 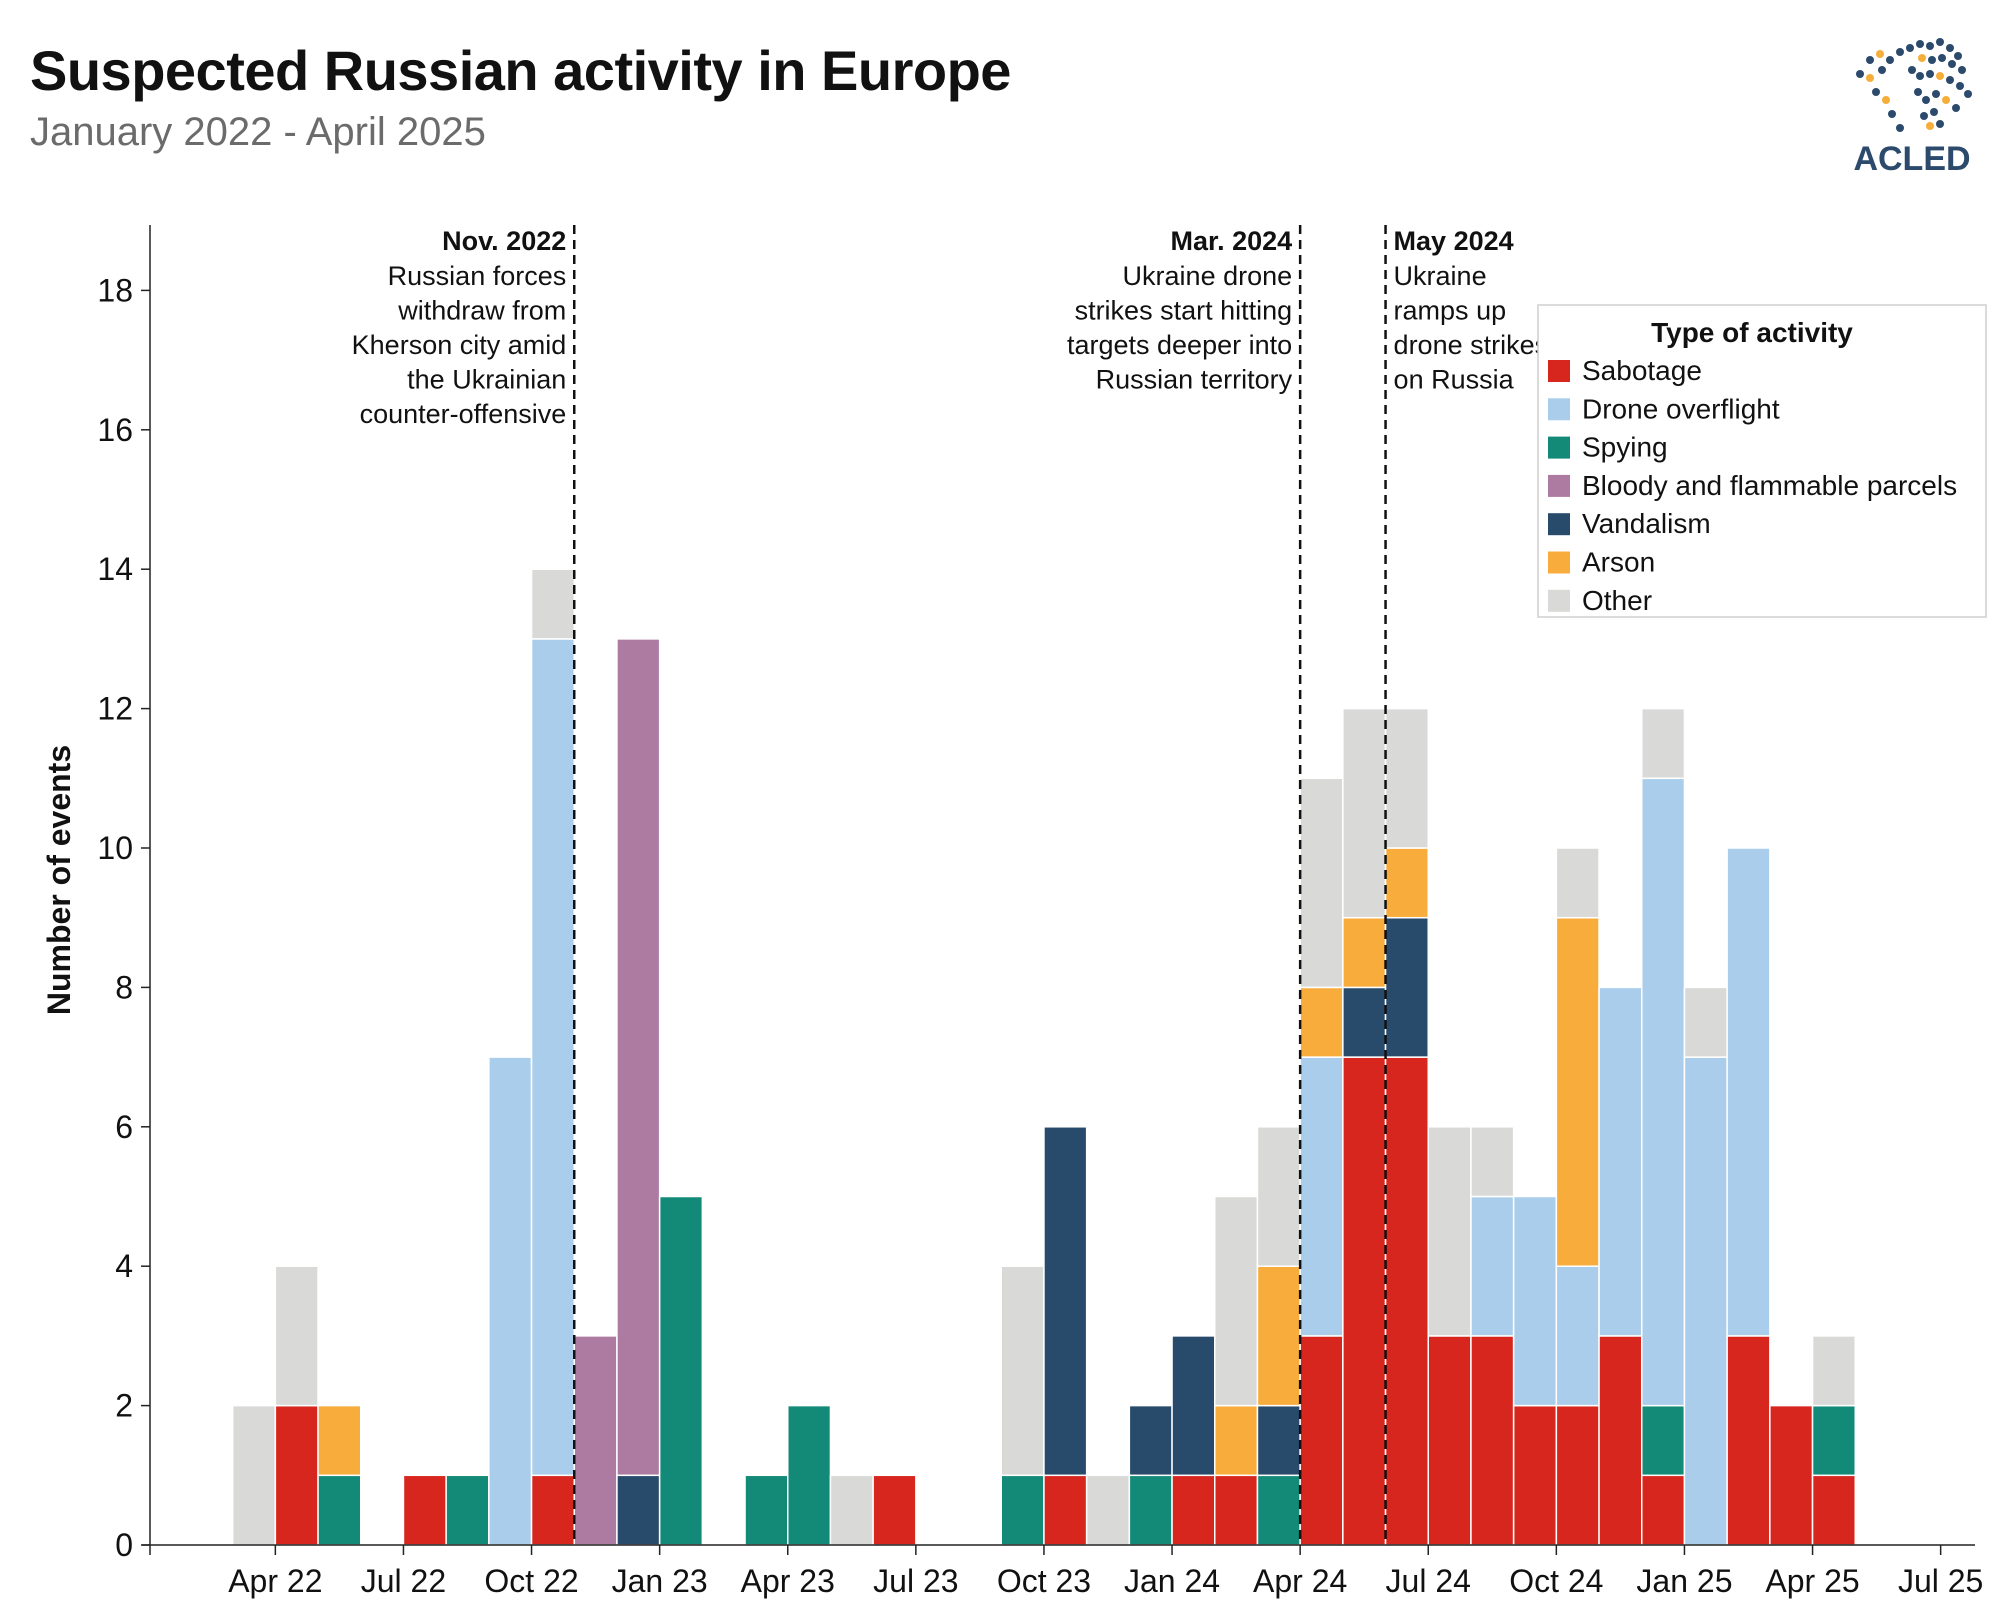 What do you see at coordinates (1769, 485) in the screenshot?
I see `legend-label: Bloody and flammable parcels` at bounding box center [1769, 485].